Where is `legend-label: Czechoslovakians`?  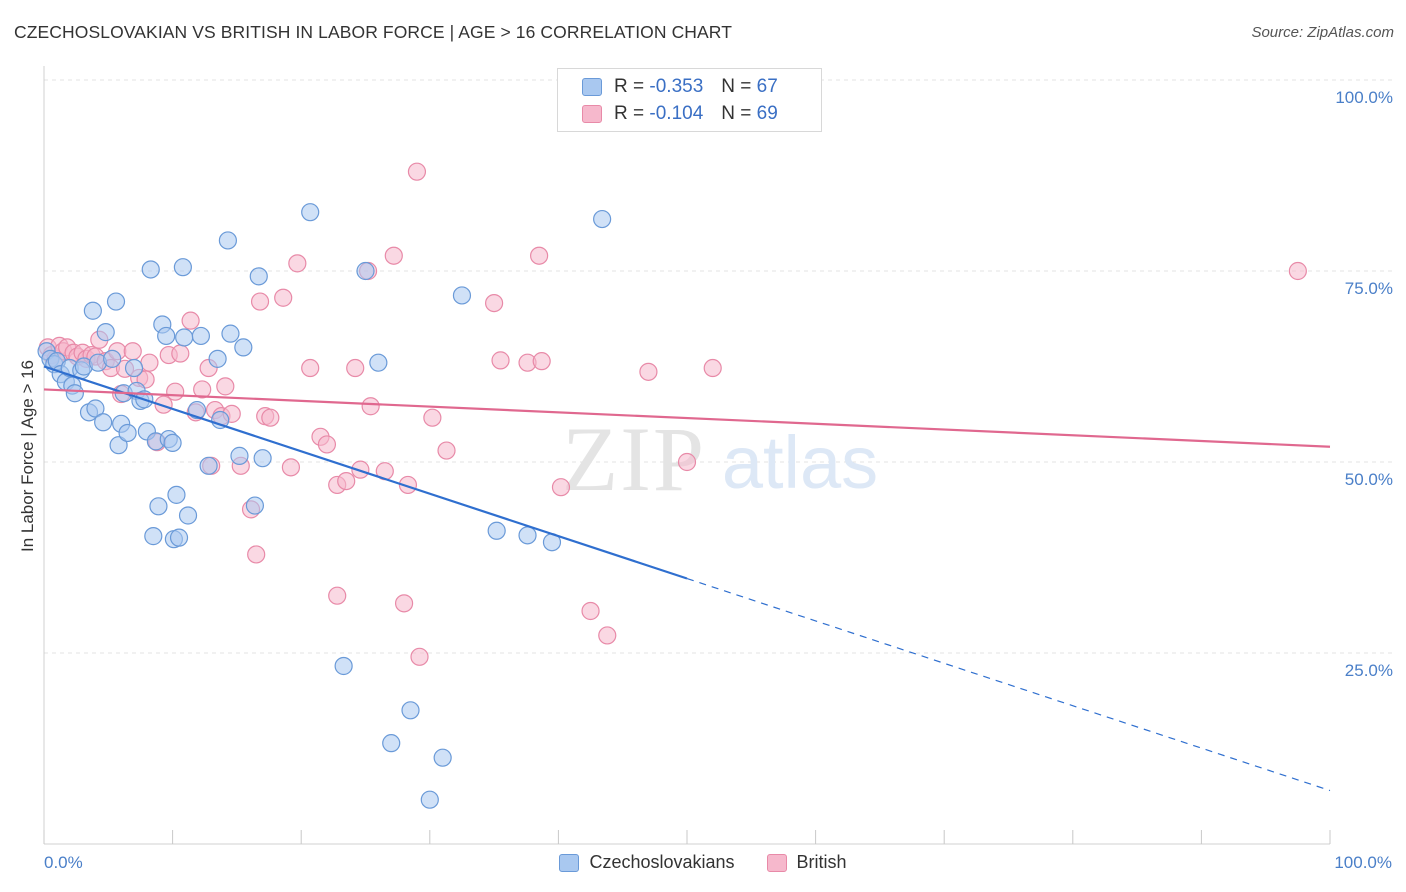
legend-label: Czechoslovakians is located at coordinates (662, 862).